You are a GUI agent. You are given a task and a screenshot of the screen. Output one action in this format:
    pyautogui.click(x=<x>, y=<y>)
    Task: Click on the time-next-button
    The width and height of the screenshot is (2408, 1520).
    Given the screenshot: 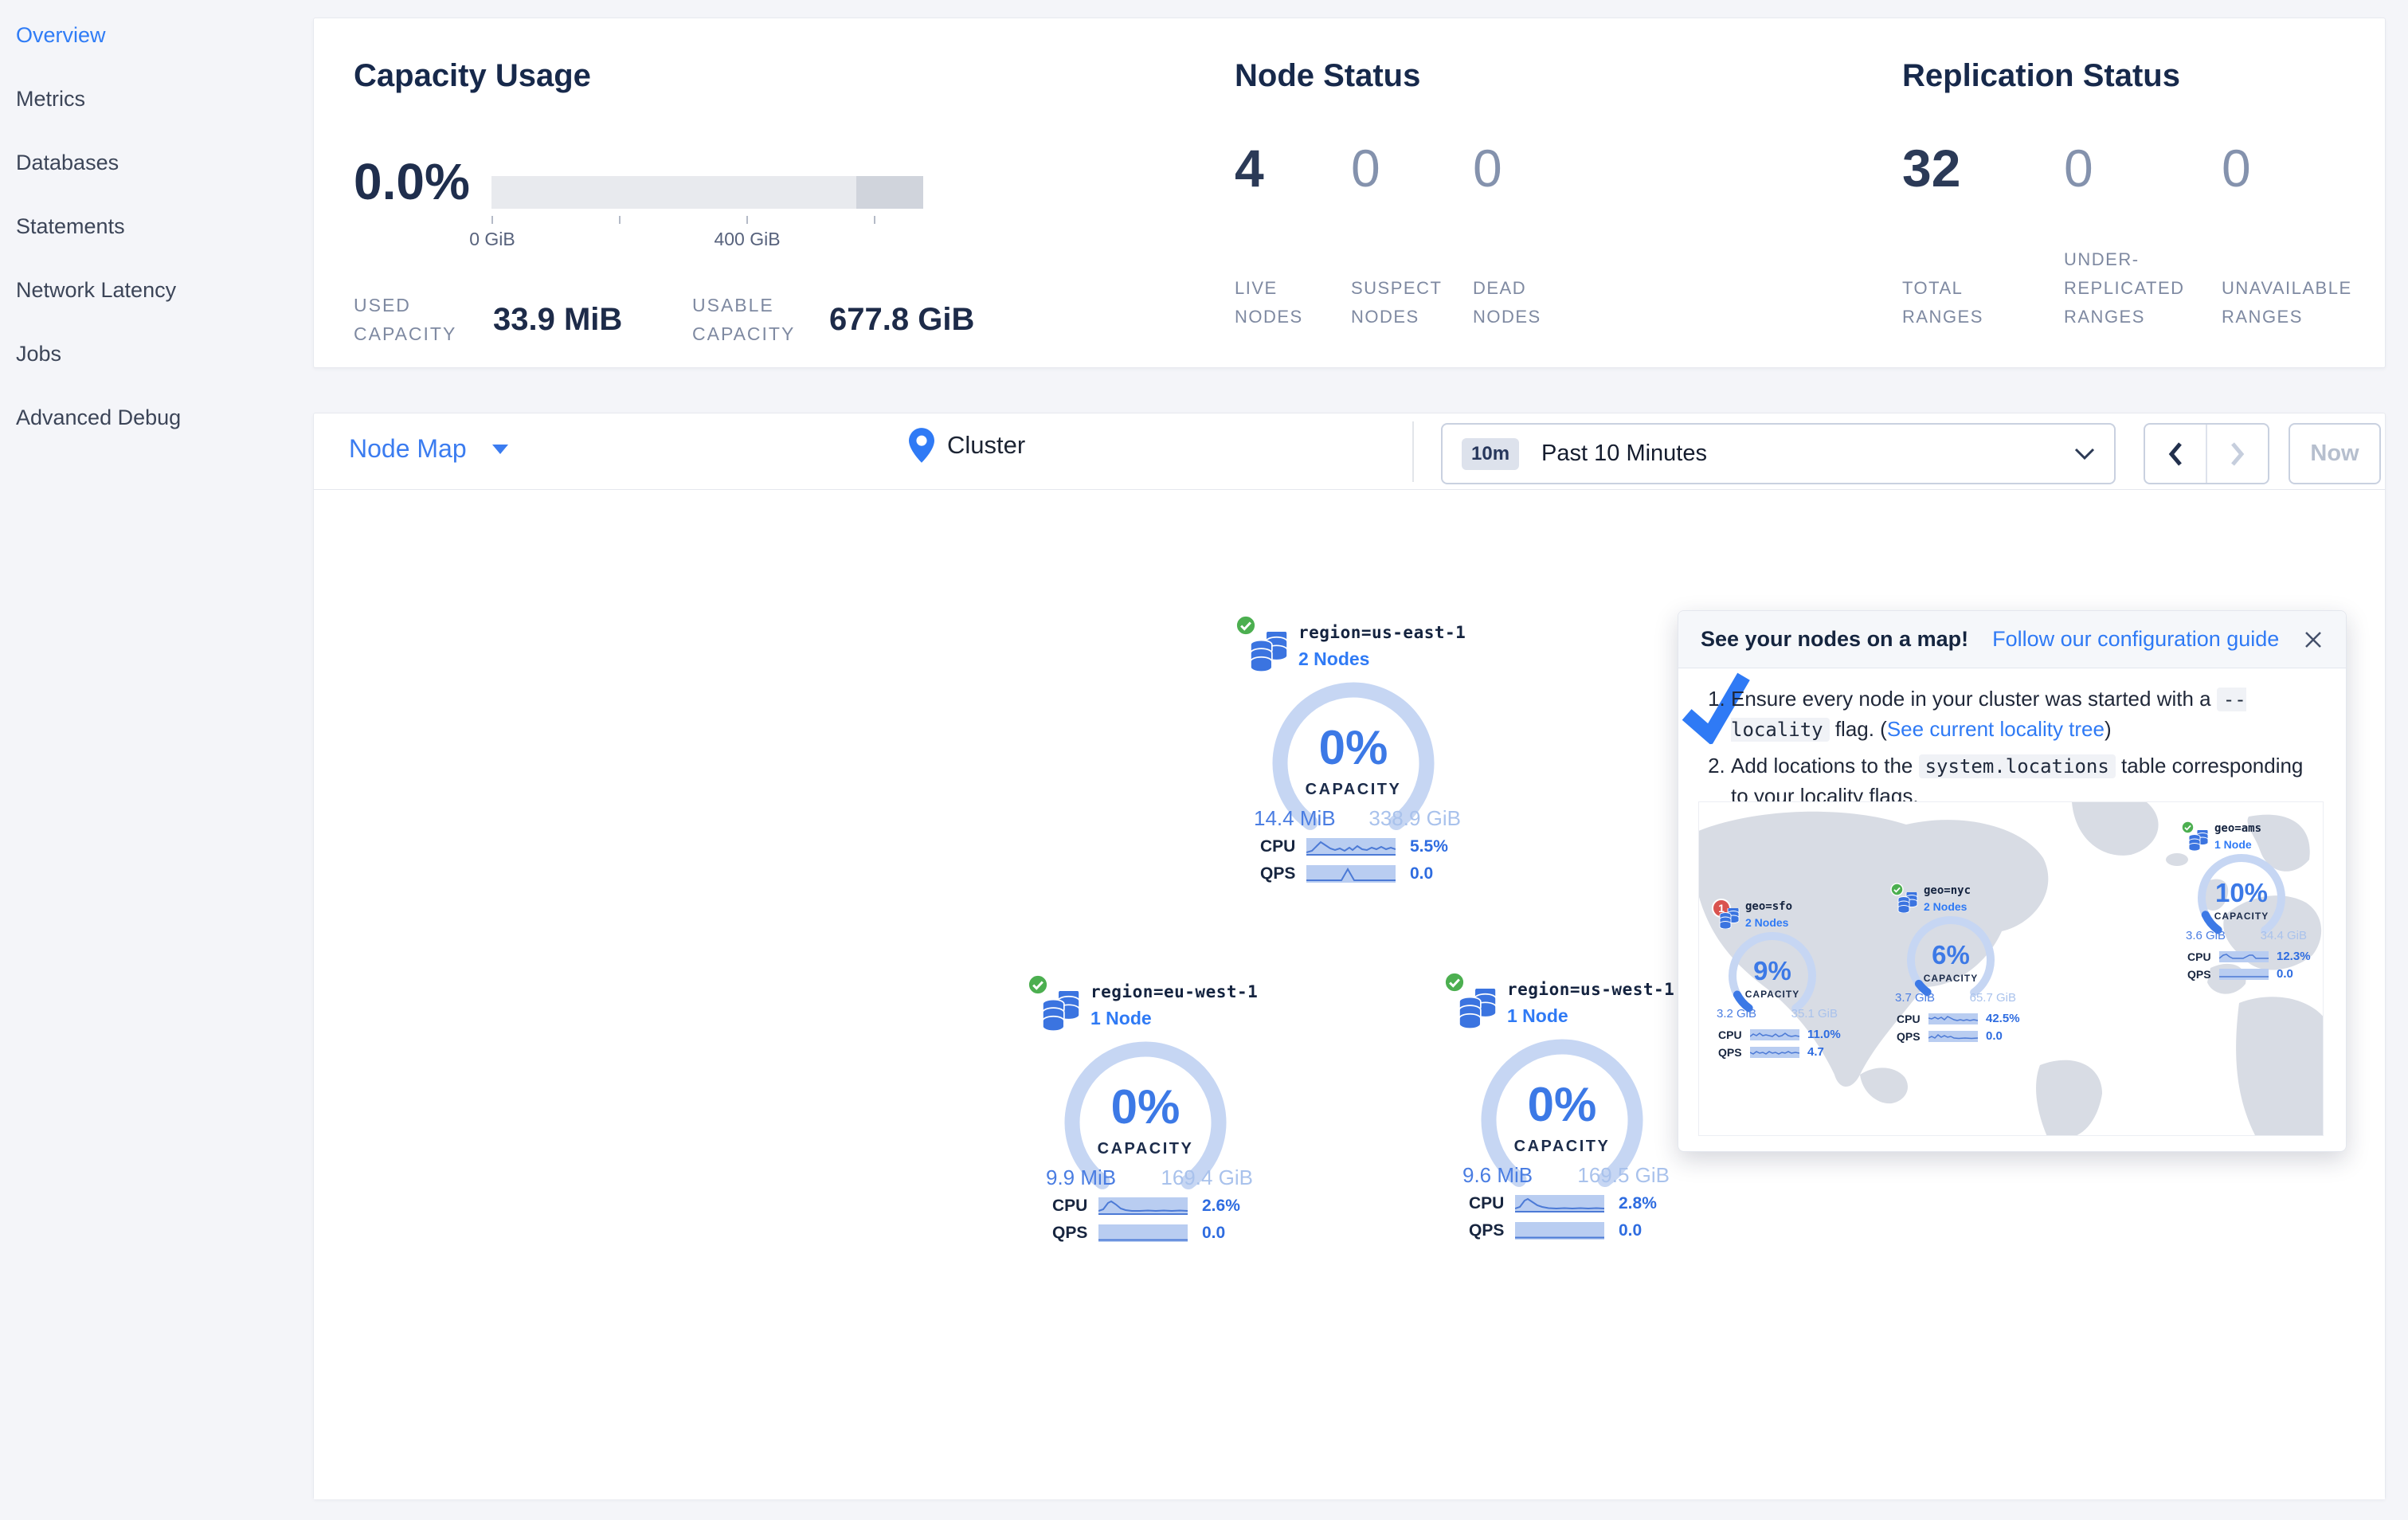 What is the action you would take?
    pyautogui.click(x=2238, y=454)
    